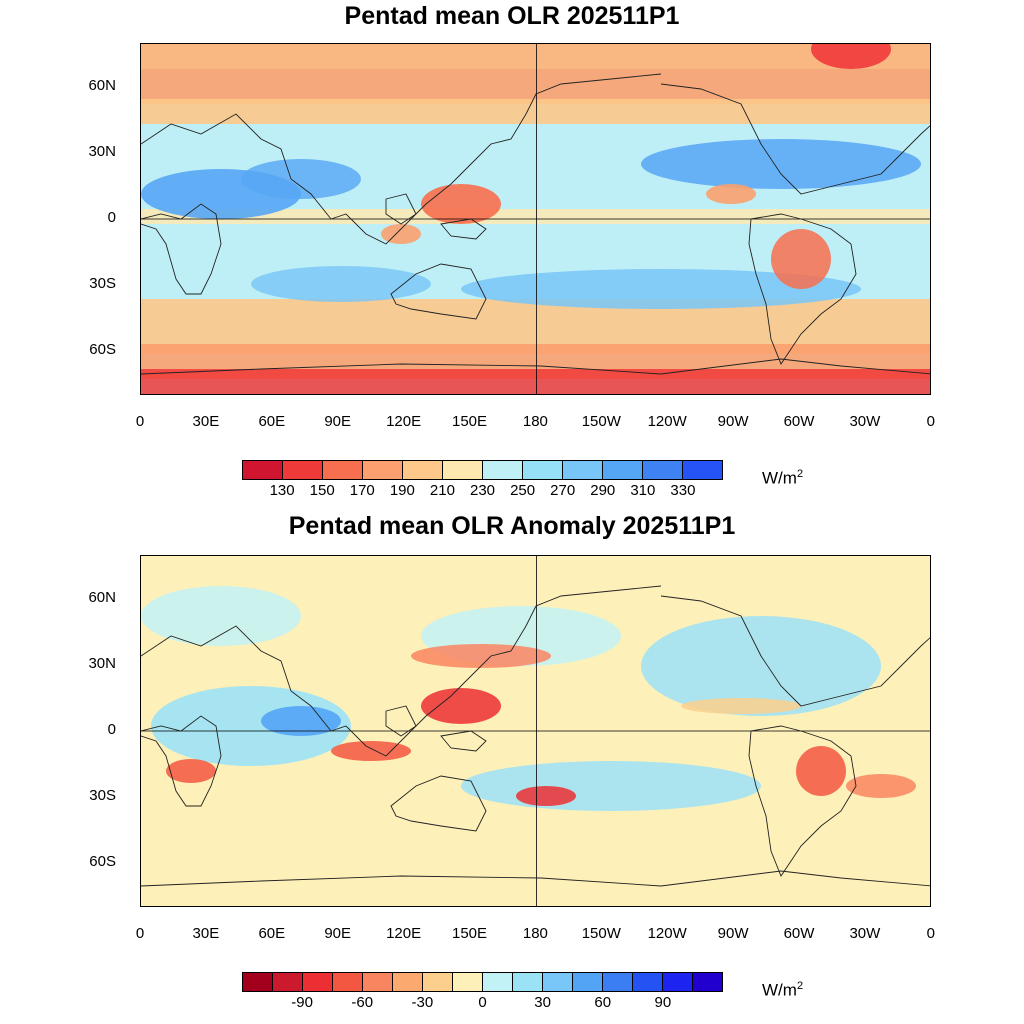 The image size is (1024, 1024). Describe the element at coordinates (683, 490) in the screenshot. I see `colorbar-label: 330` at that location.